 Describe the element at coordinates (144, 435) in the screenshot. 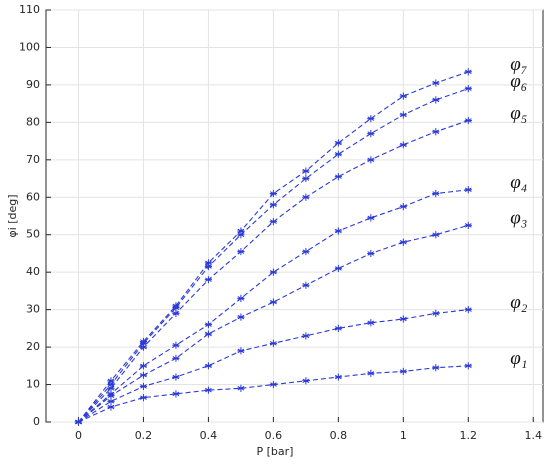

I see `x-tick-label: 0.2` at that location.